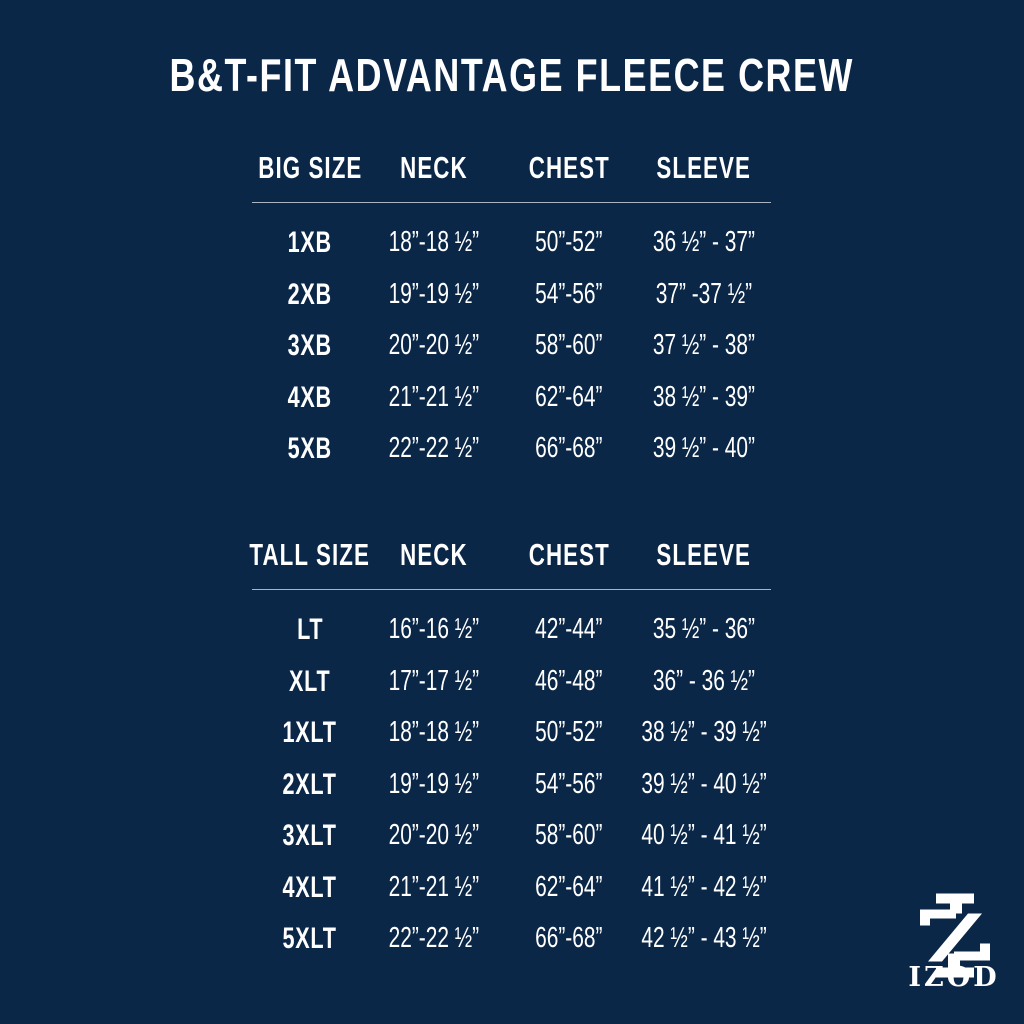  Describe the element at coordinates (512, 401) in the screenshot. I see `table-row: 4XB 21”-21 ½” 62”-64” 38 ½” - 39”` at that location.